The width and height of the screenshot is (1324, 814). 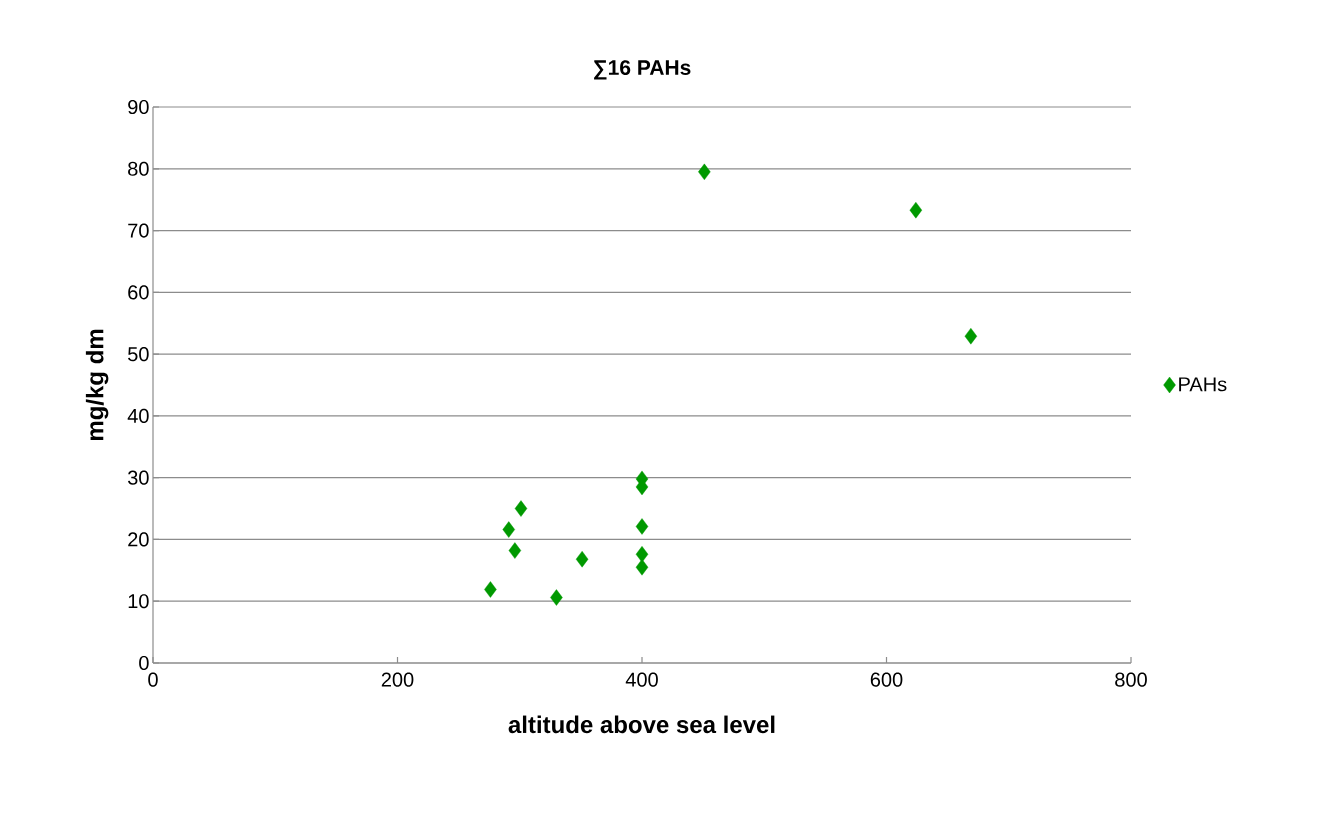 What do you see at coordinates (97, 385) in the screenshot?
I see `y-axis-title: mg/kg dm` at bounding box center [97, 385].